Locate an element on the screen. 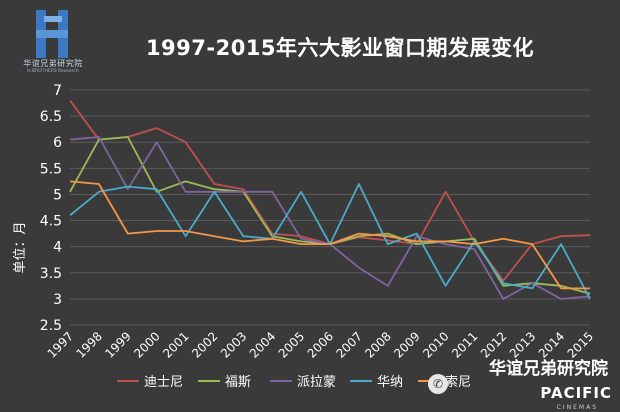 The height and width of the screenshot is (412, 620). chart-title: 1997-2015年六大影业窗口期发展变化 is located at coordinates (340, 48).